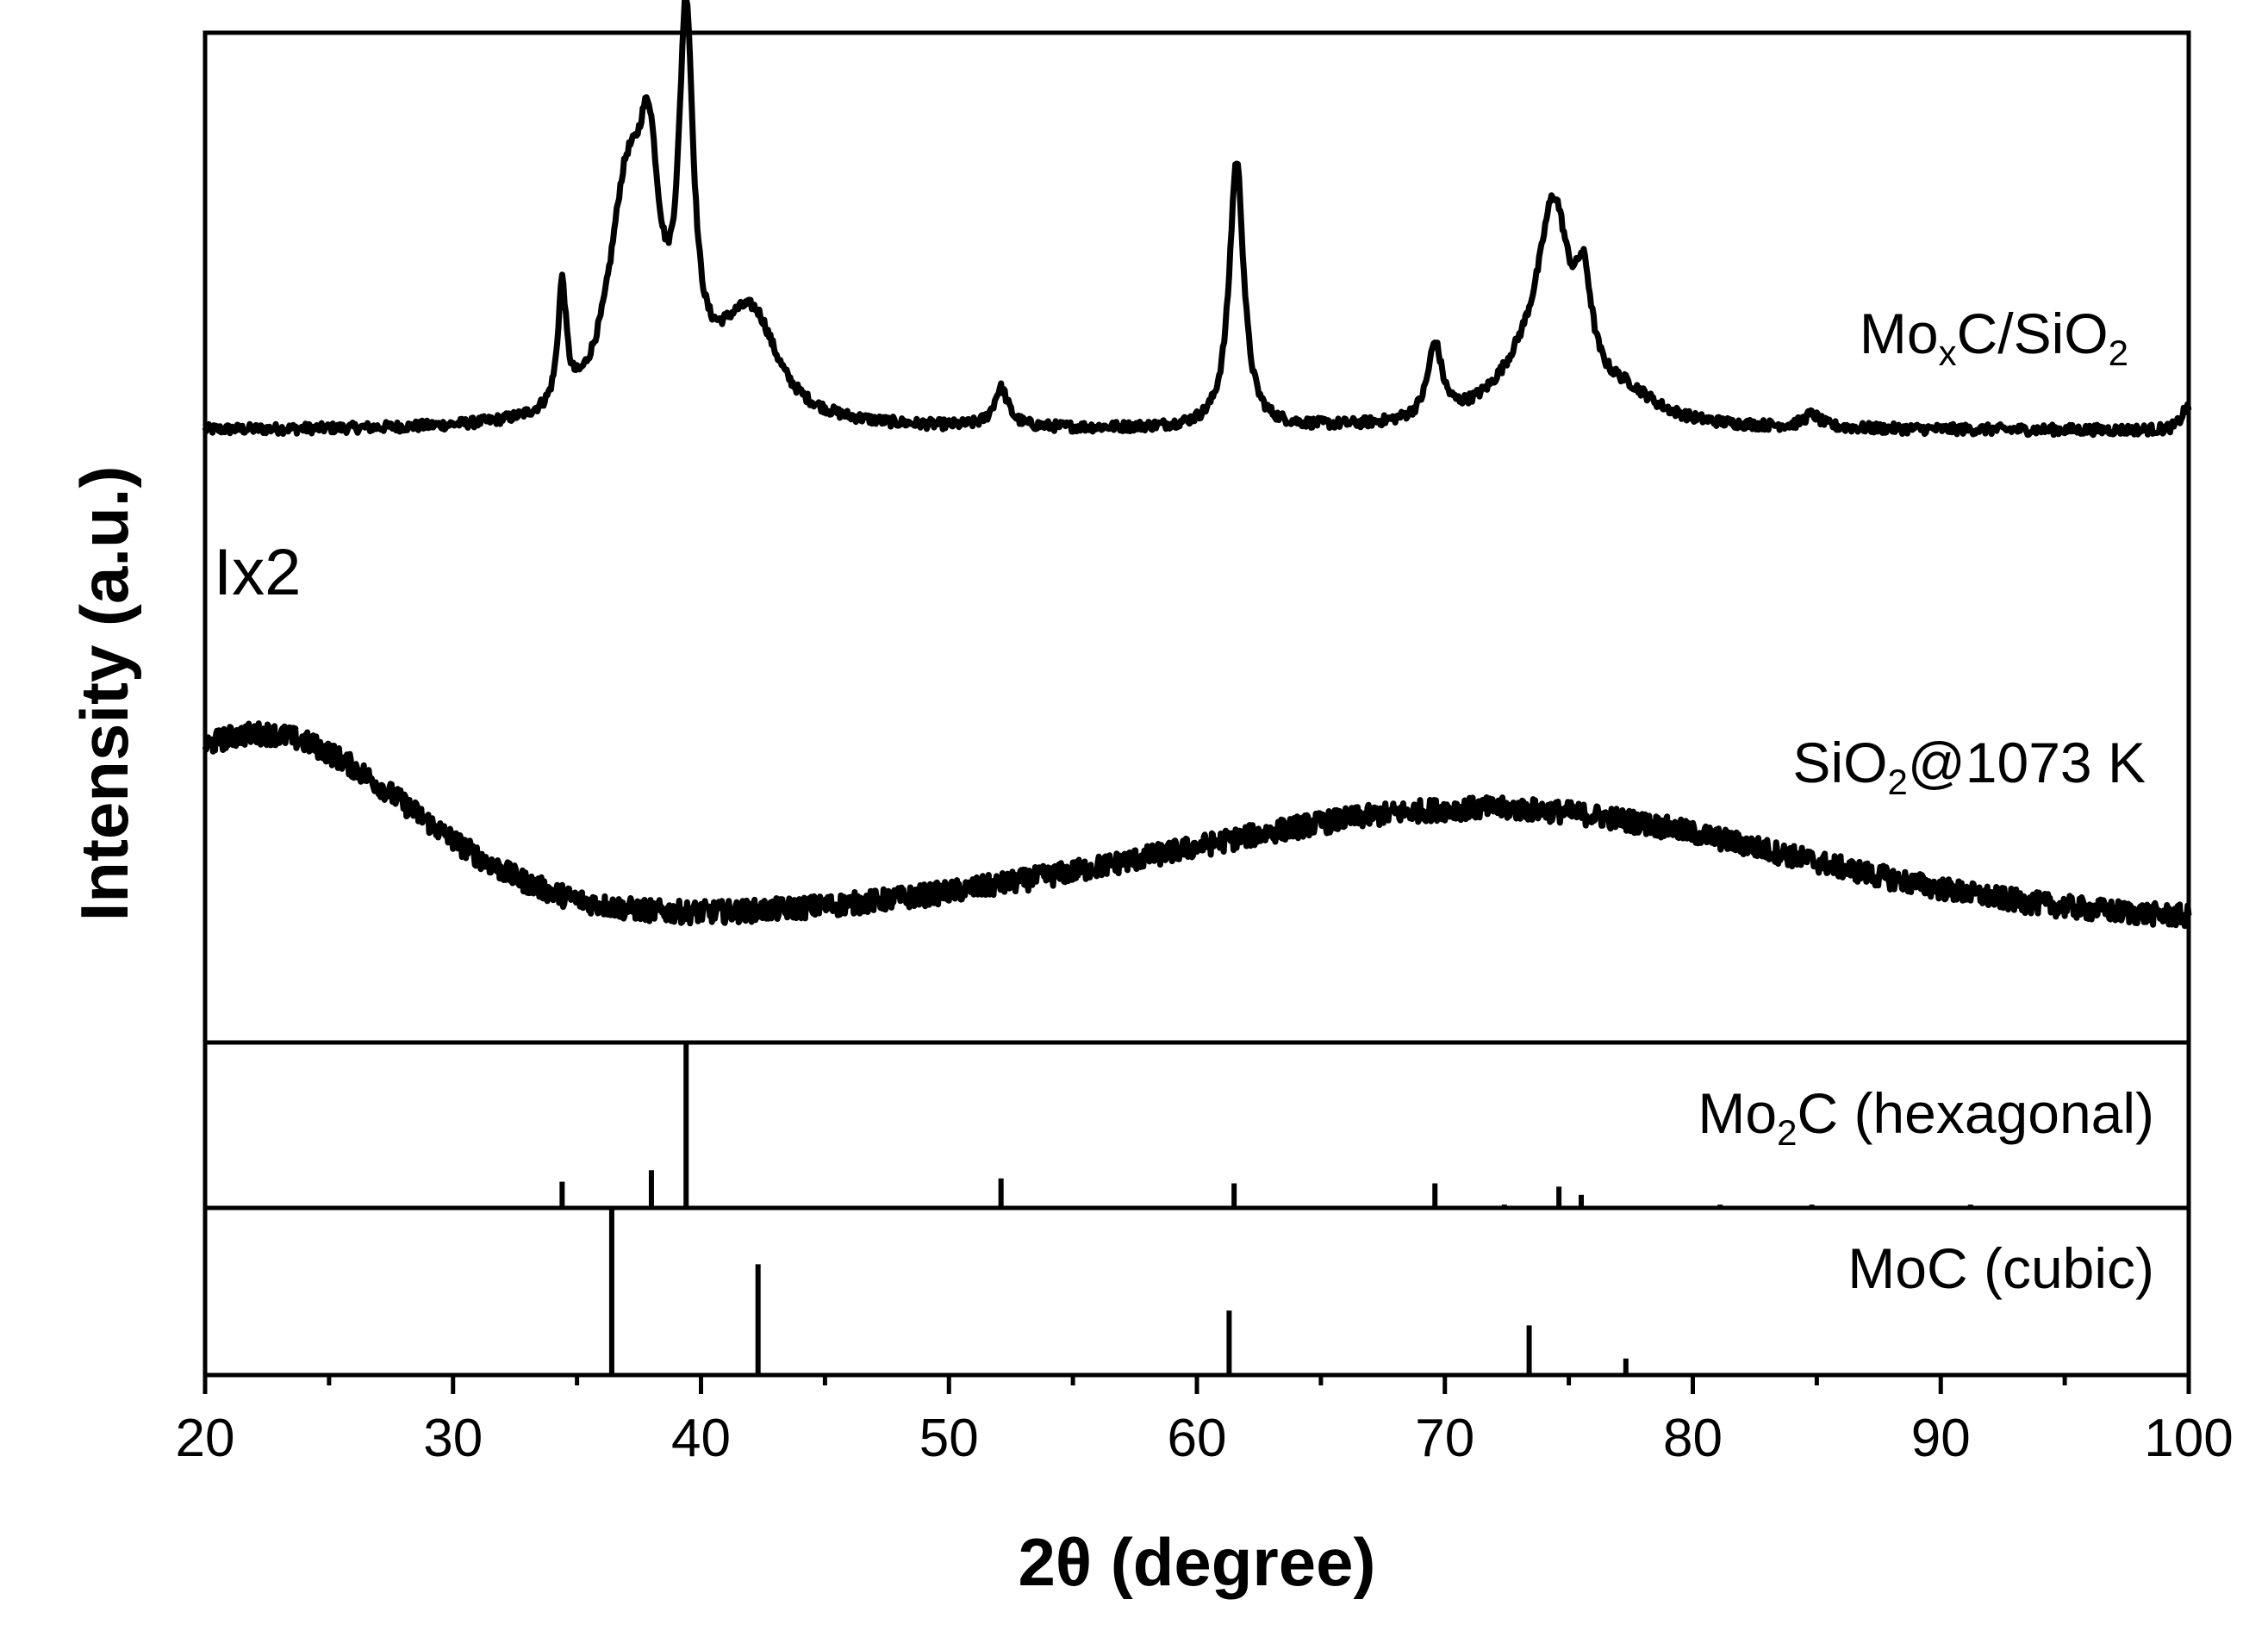  What do you see at coordinates (1926, 1117) in the screenshot?
I see `reference-label-mo2c: Mo2C (hexagonal)` at bounding box center [1926, 1117].